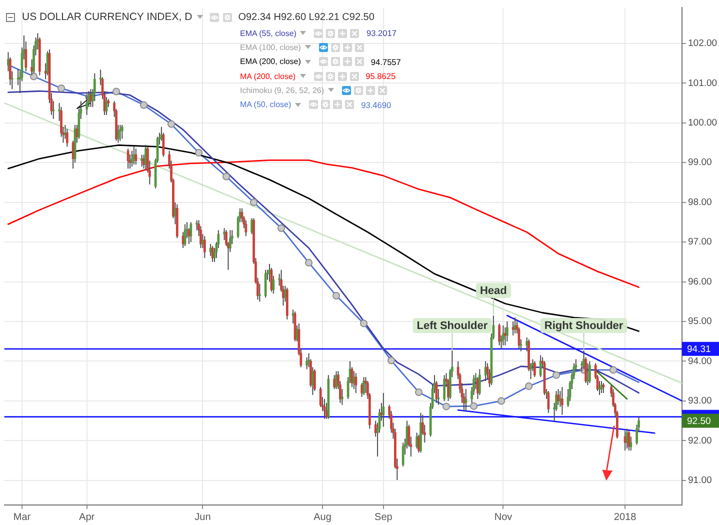 This screenshot has height=525, width=719. Describe the element at coordinates (87, 517) in the screenshot. I see `x-tick-label: Apr` at that location.